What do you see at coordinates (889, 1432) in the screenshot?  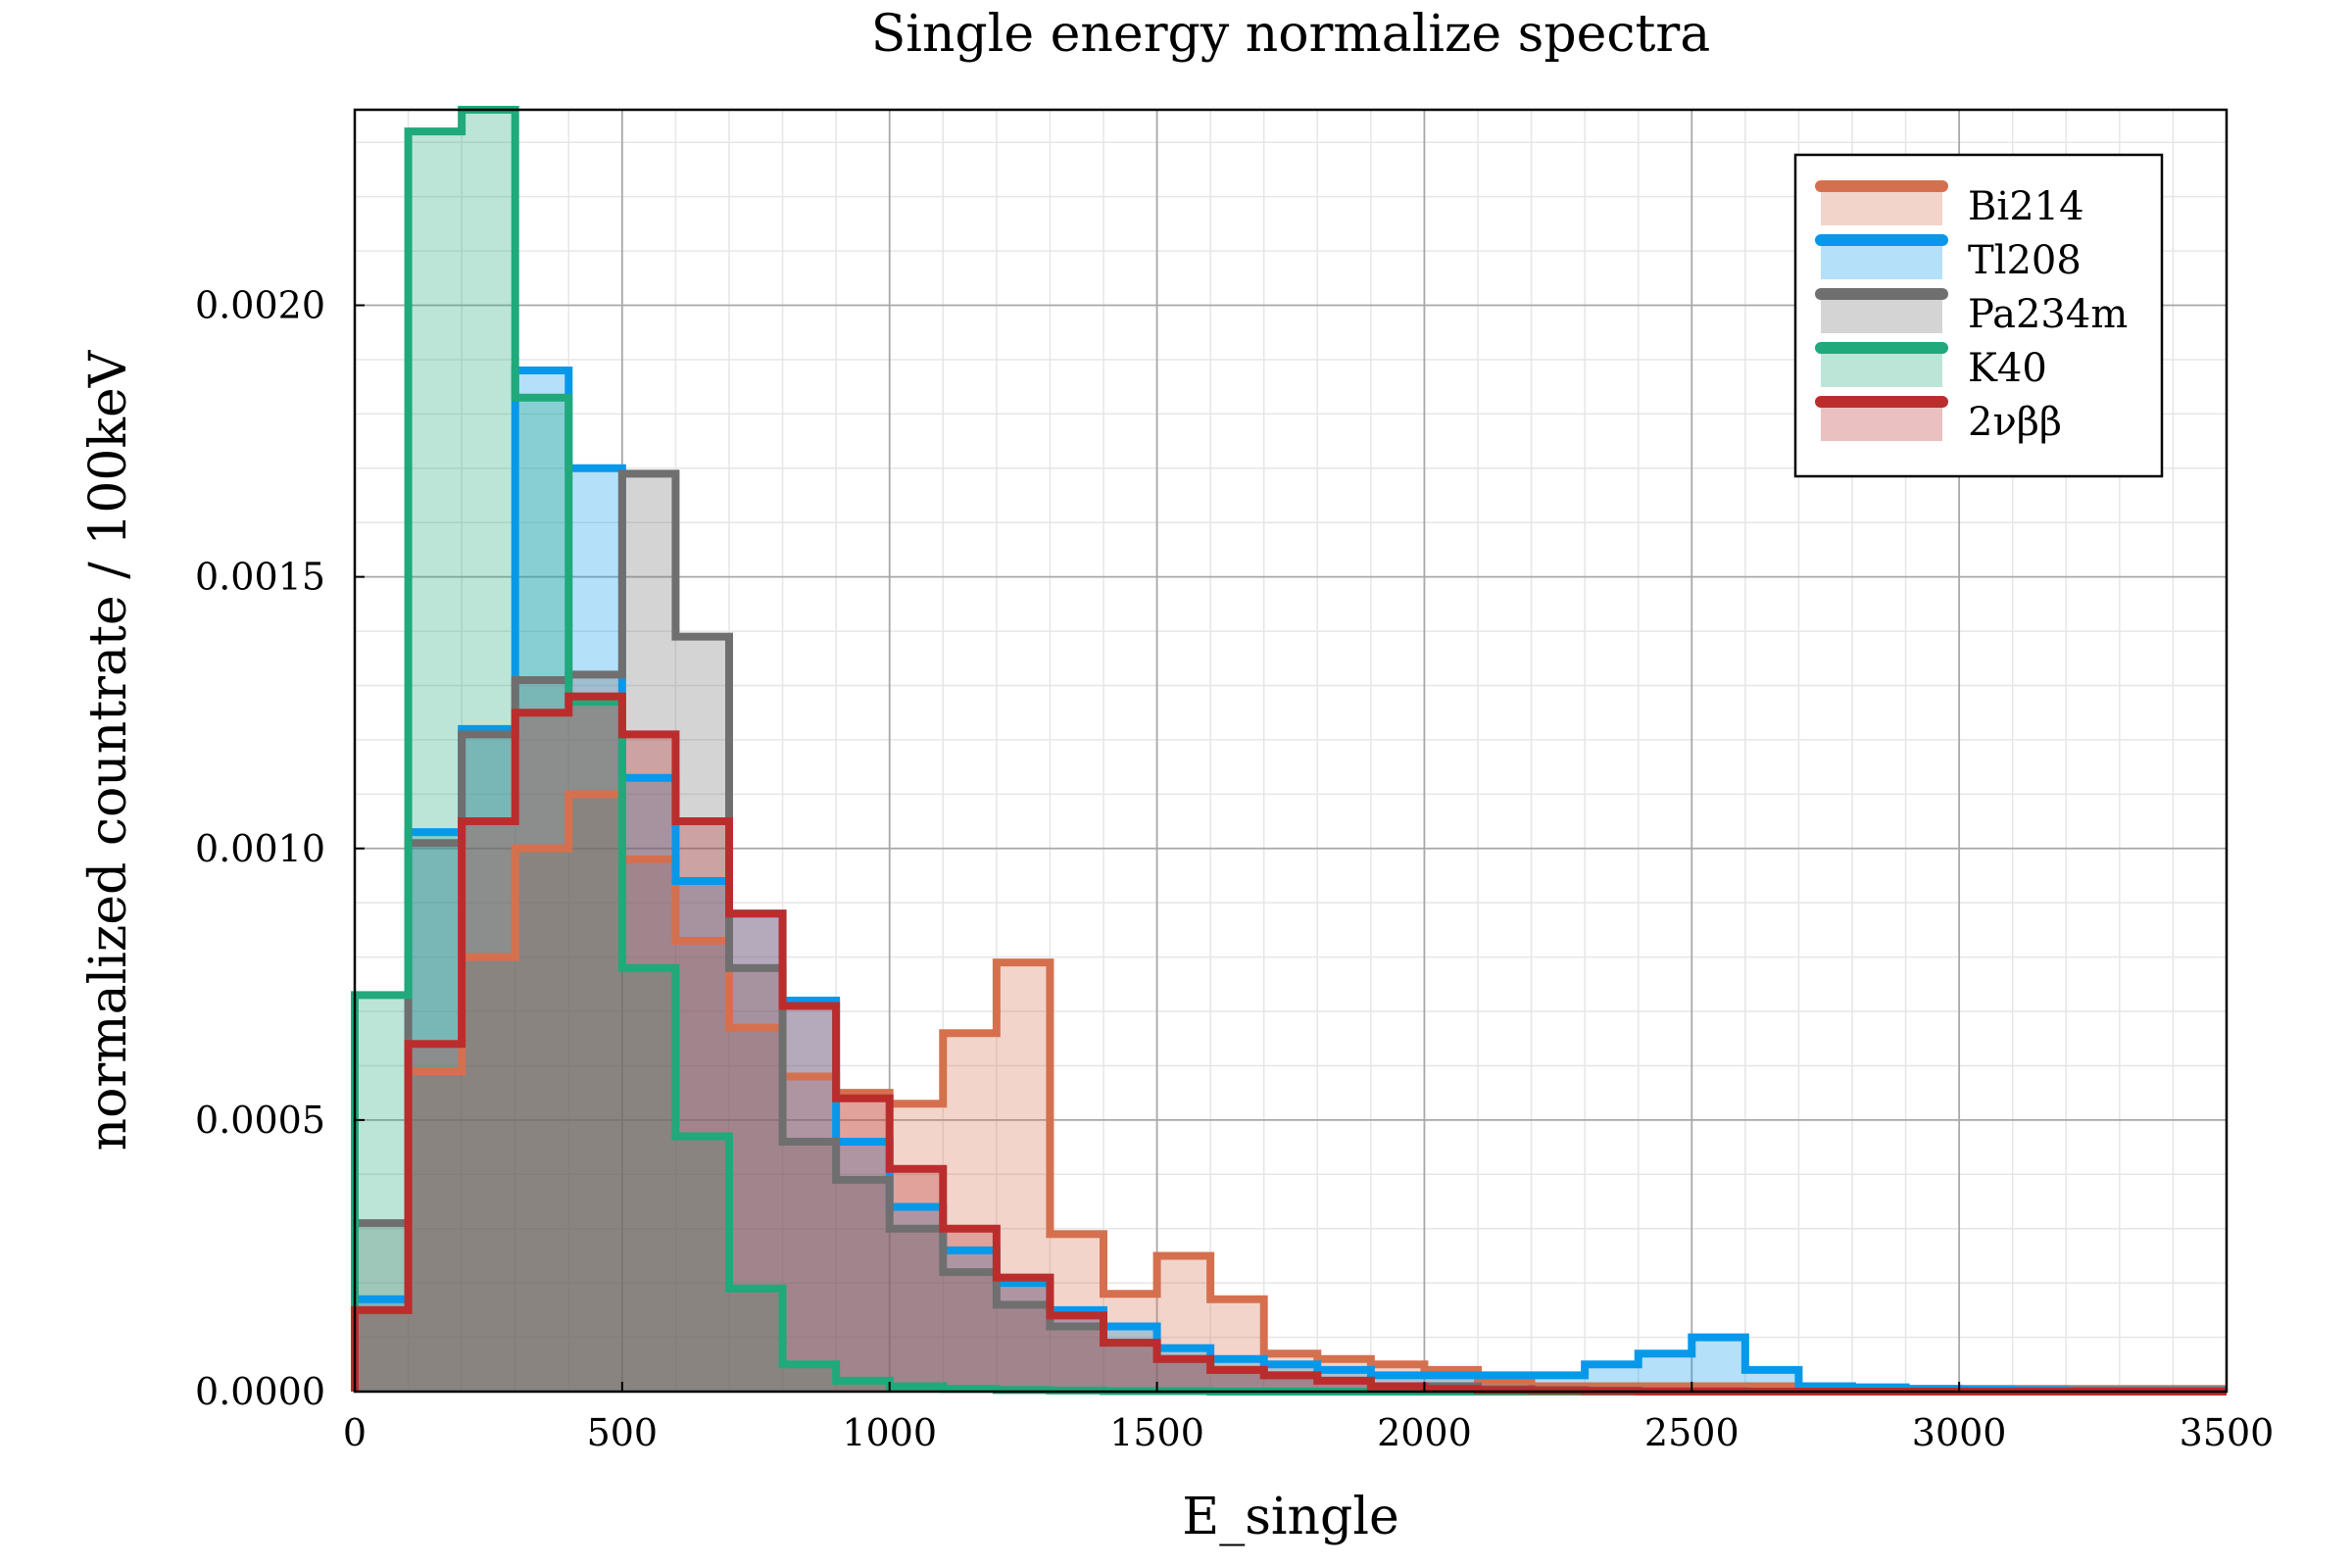 I see `x-tick-label: 1000` at bounding box center [889, 1432].